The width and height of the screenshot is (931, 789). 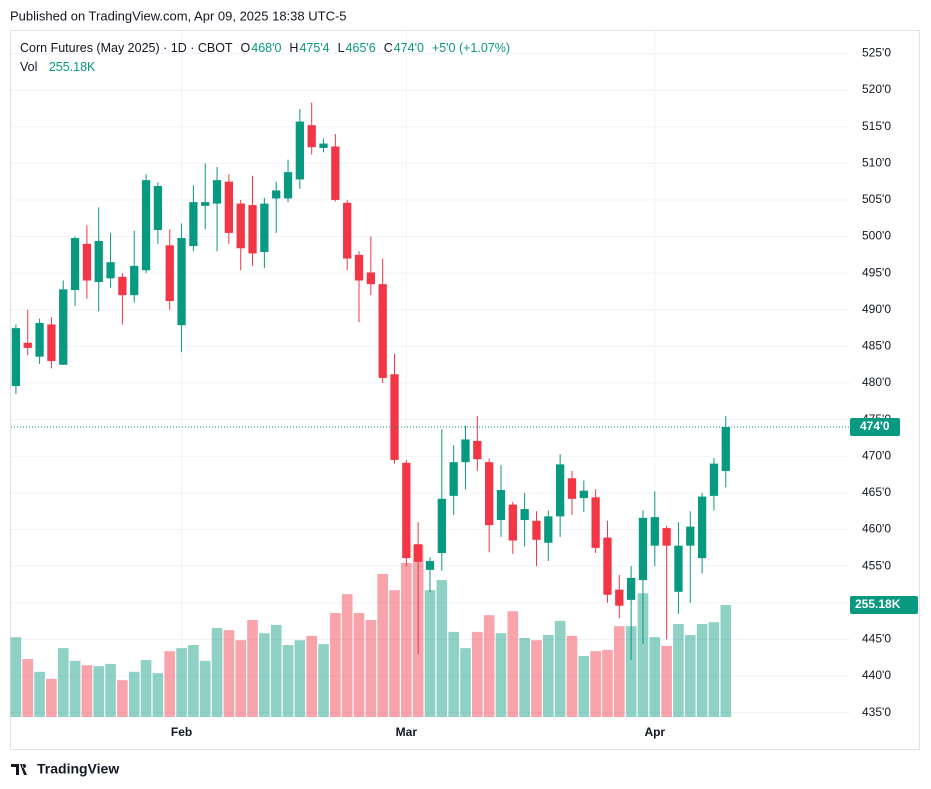 What do you see at coordinates (876, 199) in the screenshot?
I see `y-tick-label: 505'0` at bounding box center [876, 199].